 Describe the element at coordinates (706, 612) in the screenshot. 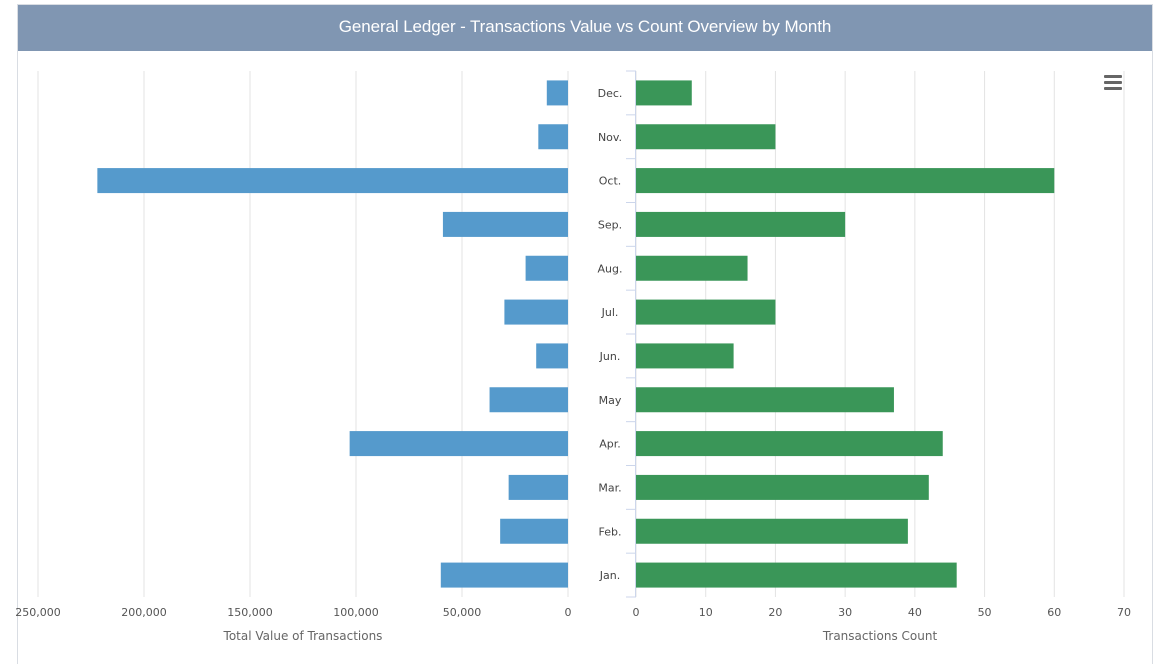

I see `right-tick-label: 10` at that location.